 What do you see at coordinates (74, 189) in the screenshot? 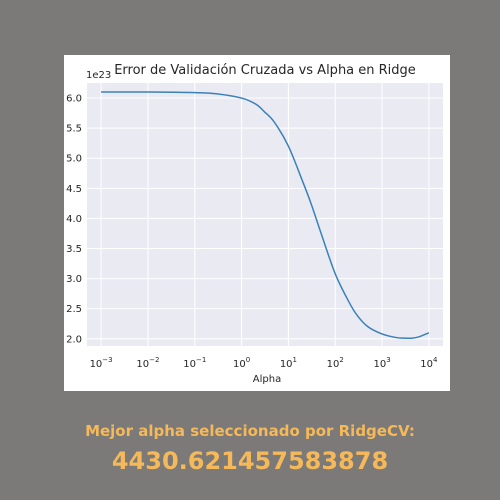
I see `y-tick-label: 4.5` at bounding box center [74, 189].